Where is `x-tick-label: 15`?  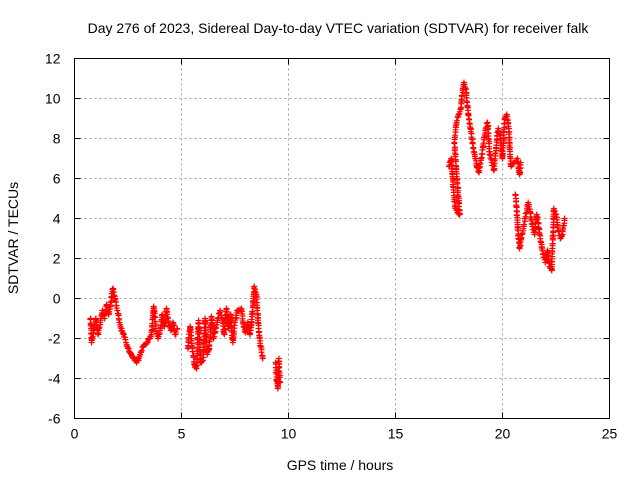 x-tick-label: 15 is located at coordinates (396, 434).